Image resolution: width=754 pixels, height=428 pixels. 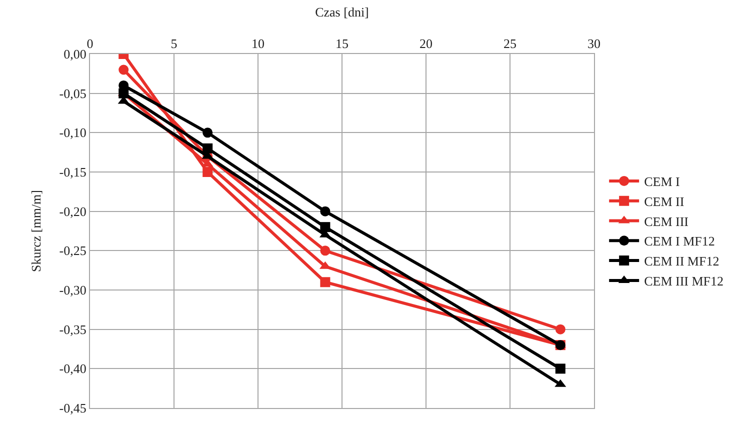 What do you see at coordinates (679, 241) in the screenshot?
I see `legend-label: CEM I MF12` at bounding box center [679, 241].